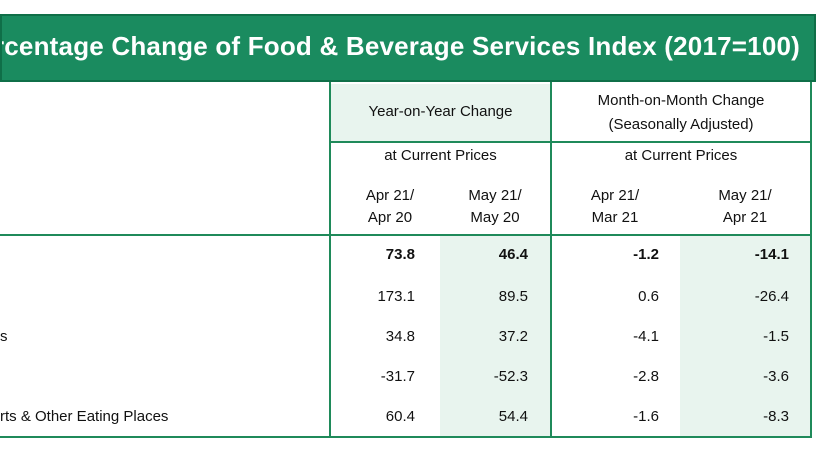 The image size is (830, 468). I want to click on table-cell: 60.4, so click(400, 416).